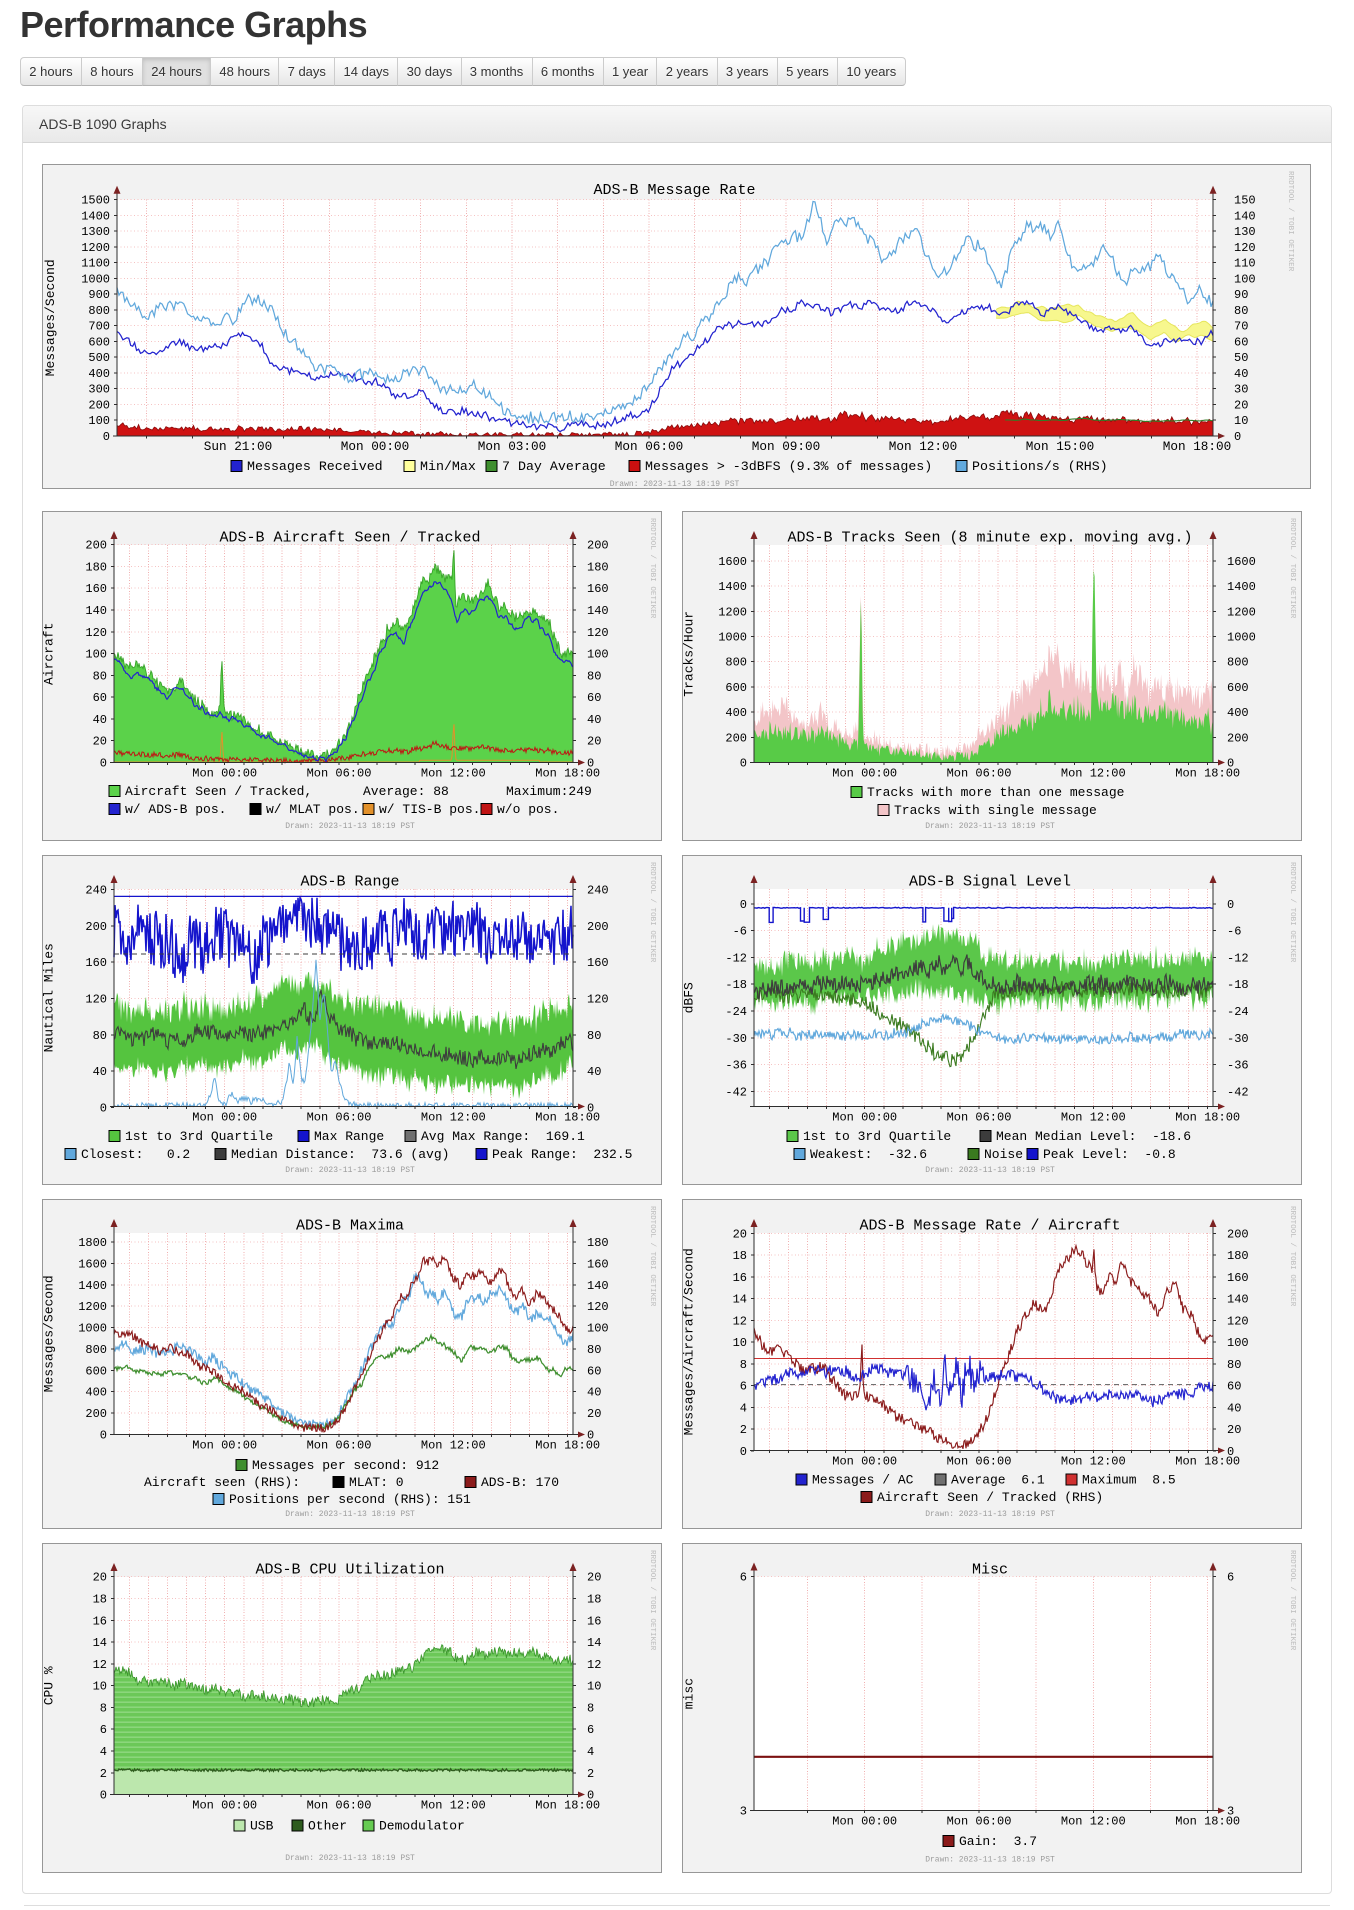 Image resolution: width=1354 pixels, height=1910 pixels. I want to click on svg-text: -36, so click(736, 1066).